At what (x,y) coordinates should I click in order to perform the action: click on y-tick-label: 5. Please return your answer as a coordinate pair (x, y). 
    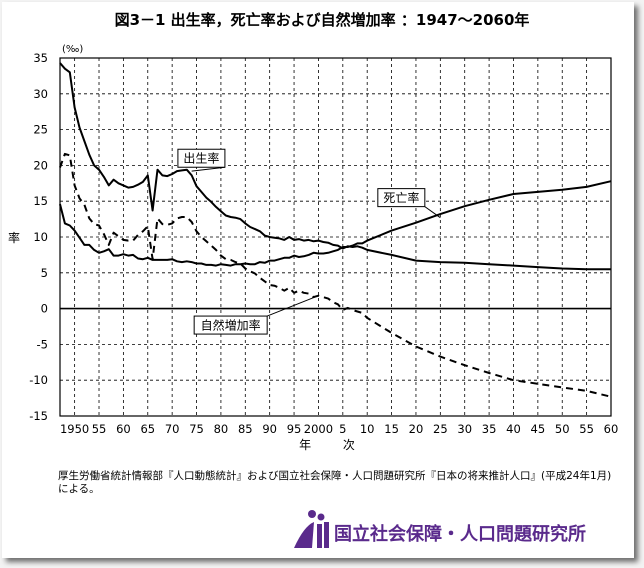
    Looking at the image, I should click on (44, 273).